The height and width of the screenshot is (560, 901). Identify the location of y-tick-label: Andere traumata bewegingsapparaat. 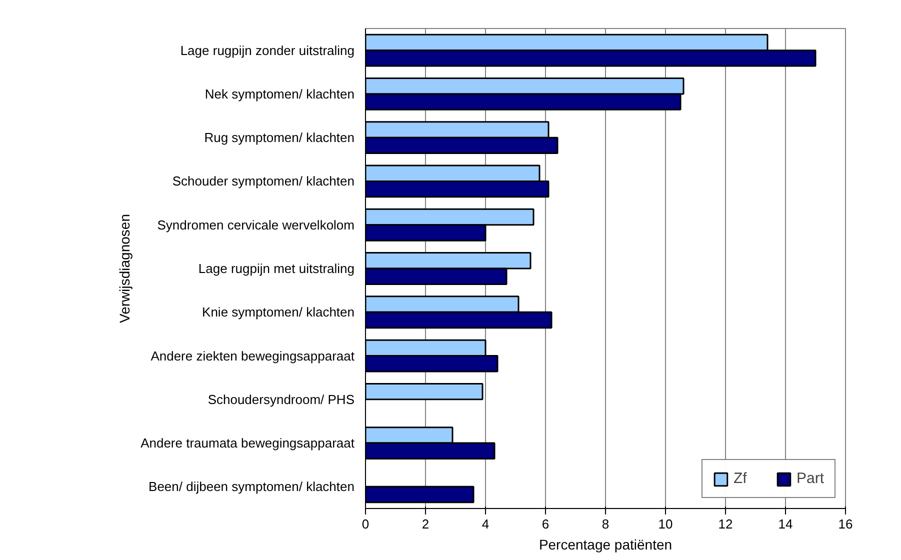
(247, 443).